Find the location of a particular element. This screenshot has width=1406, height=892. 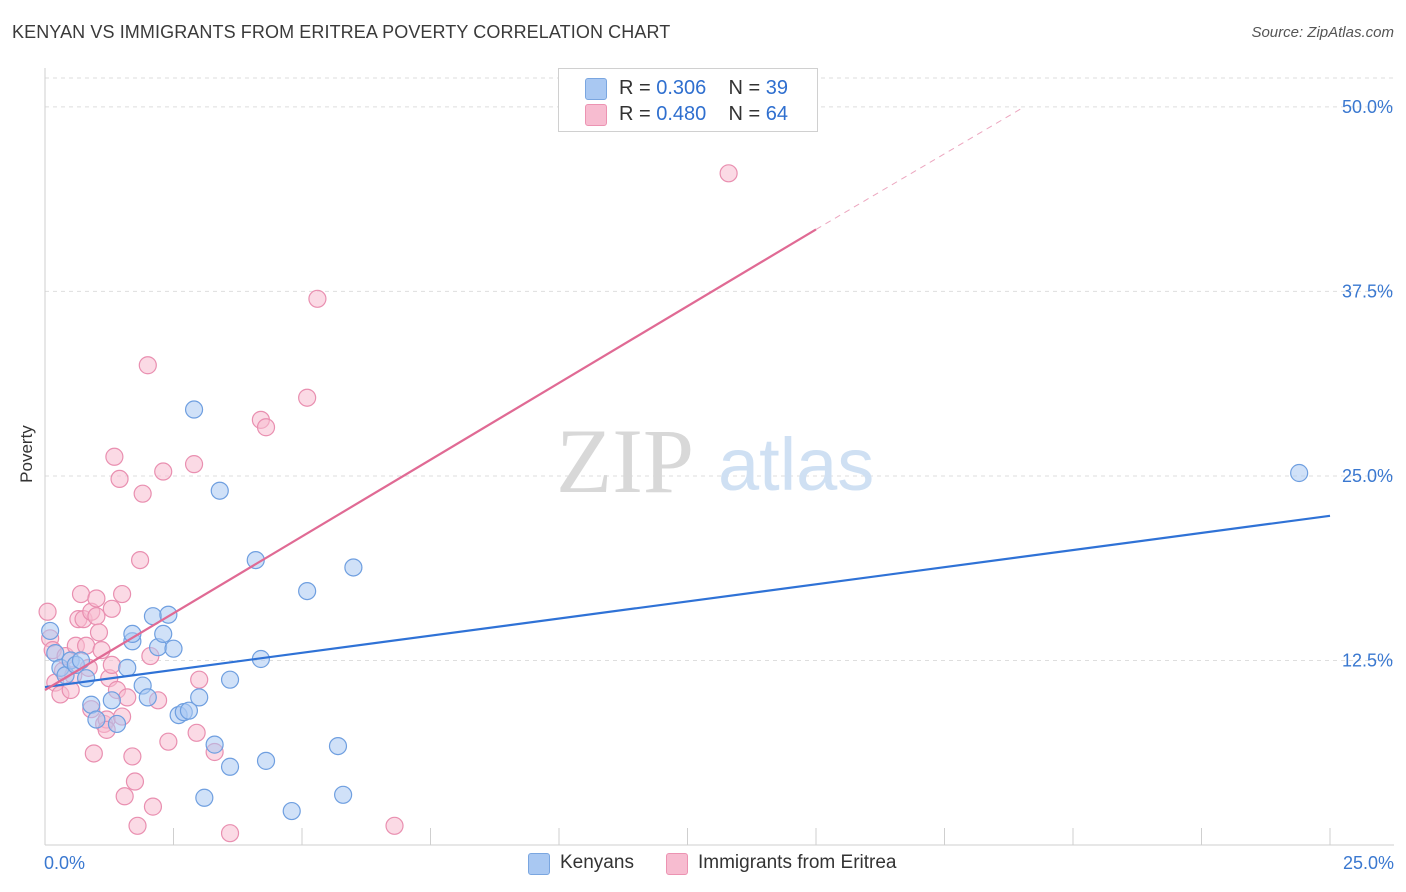

watermark-zip: ZIP is located at coordinates (625, 461).